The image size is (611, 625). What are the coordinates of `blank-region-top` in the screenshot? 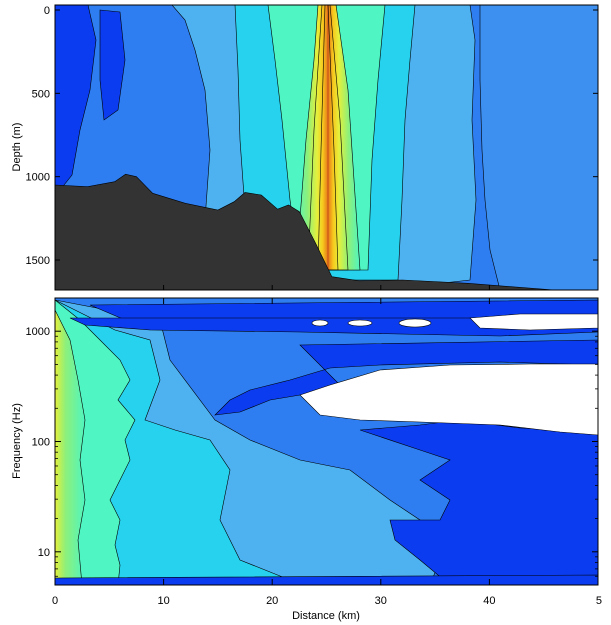 It's located at (533, 322).